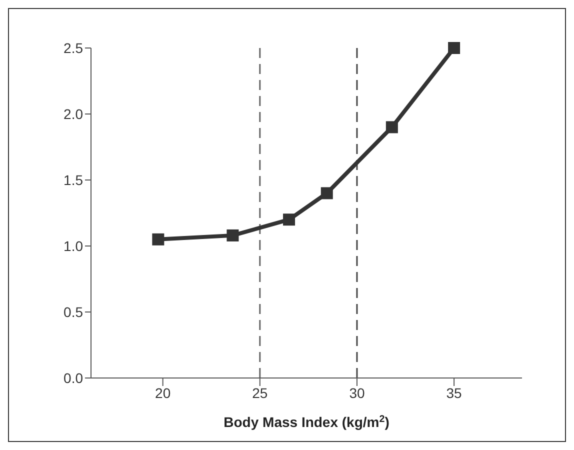 The image size is (574, 450). What do you see at coordinates (74, 312) in the screenshot?
I see `y-tick-label: 0.5` at bounding box center [74, 312].